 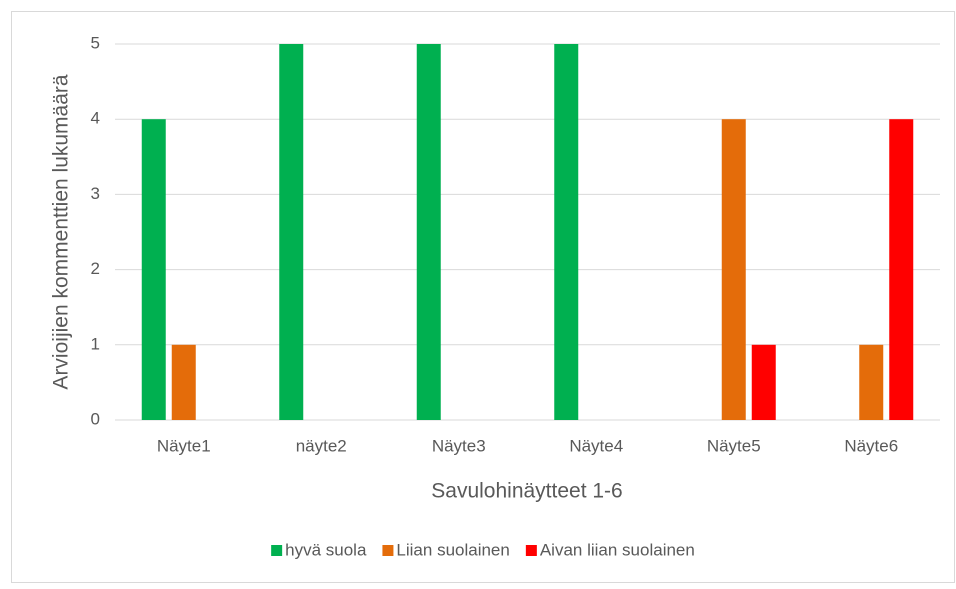 I want to click on y-tick-label: 2, so click(x=95, y=268).